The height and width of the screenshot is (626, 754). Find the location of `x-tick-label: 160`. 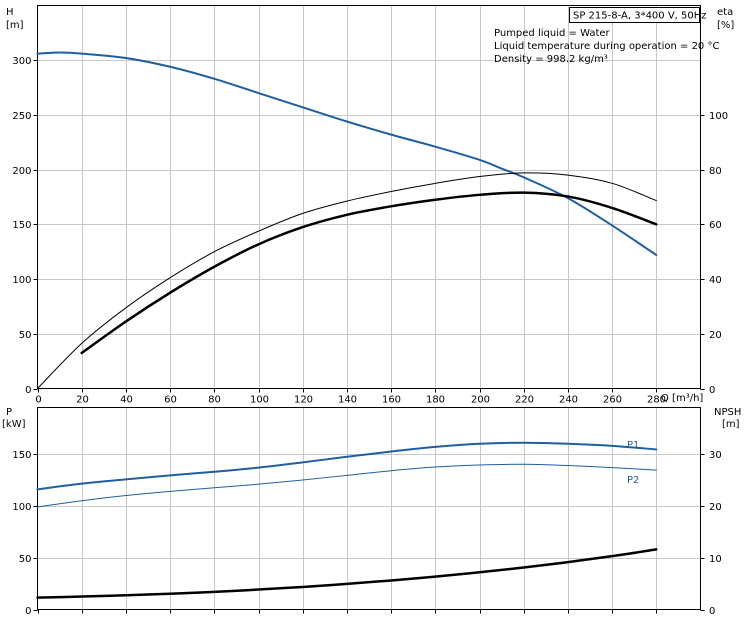

x-tick-label: 160 is located at coordinates (391, 400).